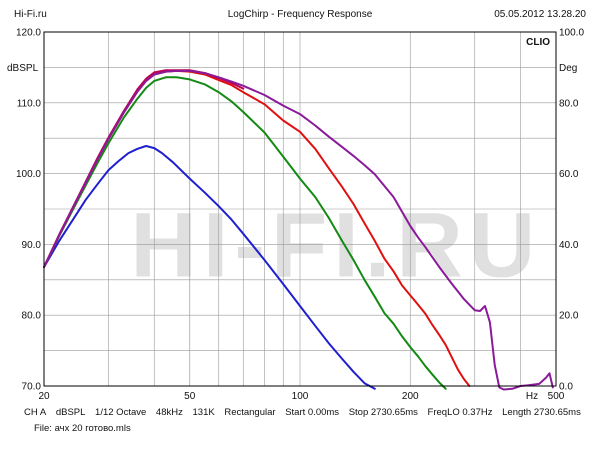 The image size is (600, 450). Describe the element at coordinates (250, 412) in the screenshot. I see `window-label: Rectangular` at that location.